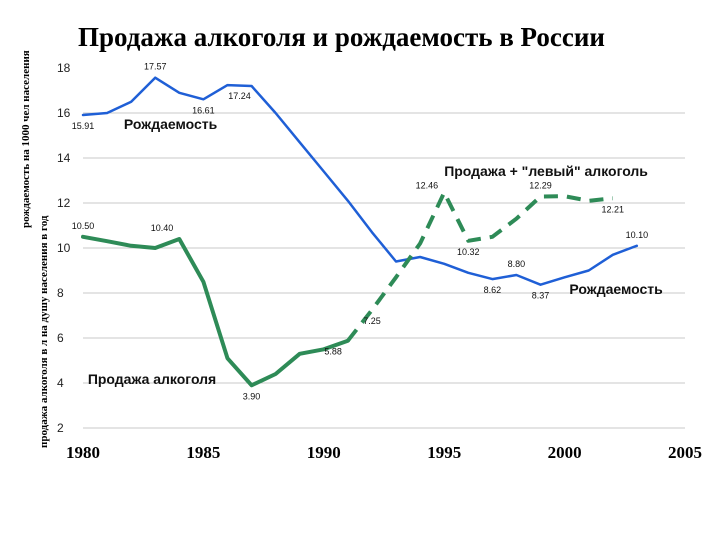  Describe the element at coordinates (541, 296) in the screenshot. I see `data-label: 8.37` at that location.